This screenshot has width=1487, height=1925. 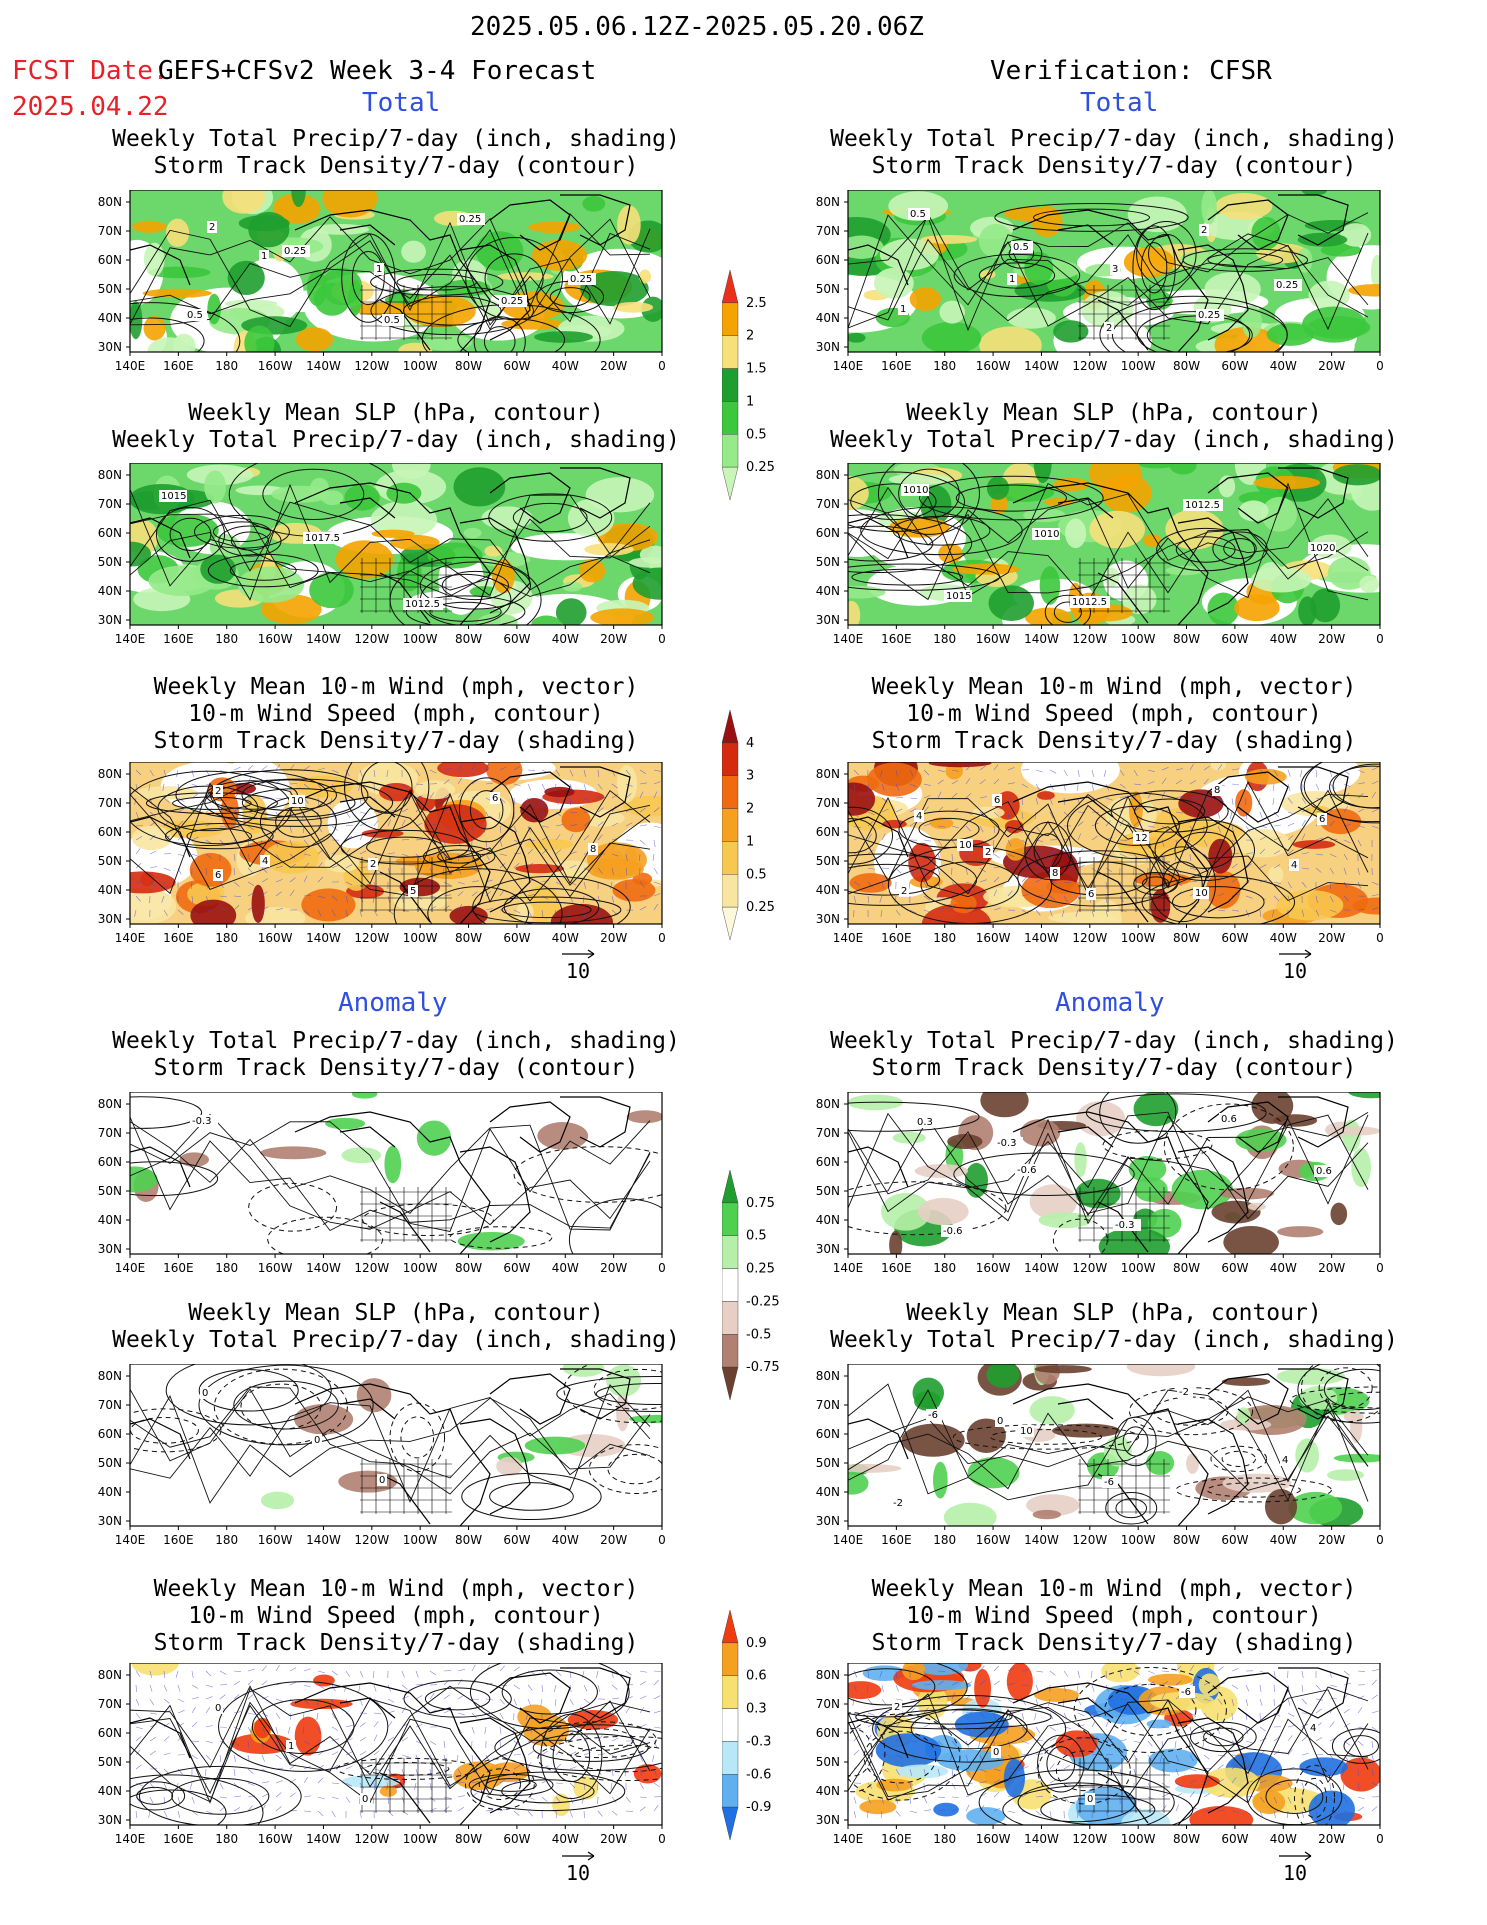 What do you see at coordinates (750, 776) in the screenshot?
I see `colorbar-label: 3` at bounding box center [750, 776].